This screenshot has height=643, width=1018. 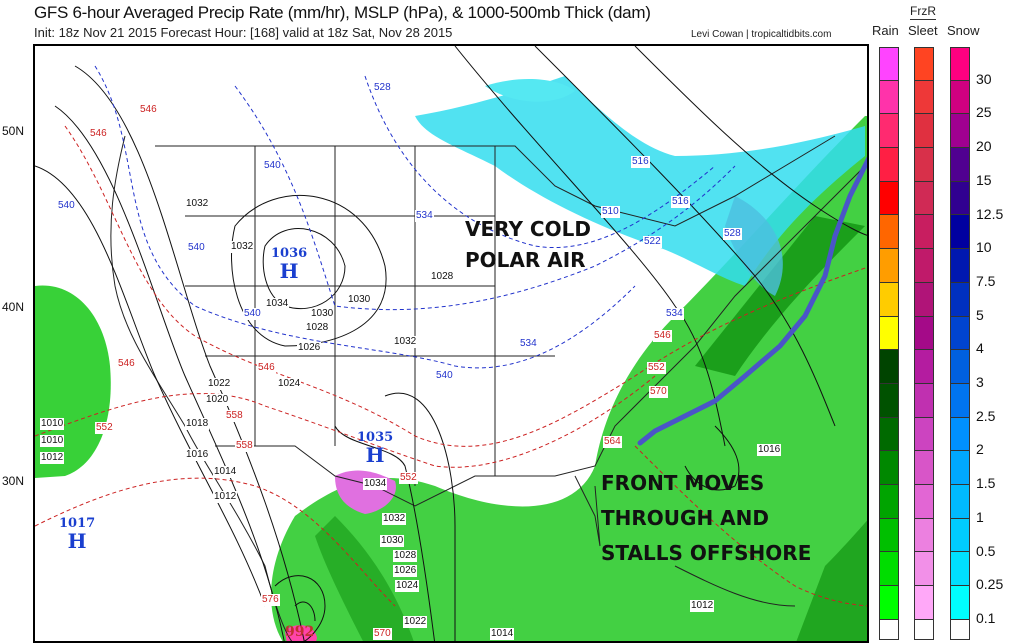 What do you see at coordinates (375, 455) in the screenshot?
I see `high-pressure-letter: H` at bounding box center [375, 455].